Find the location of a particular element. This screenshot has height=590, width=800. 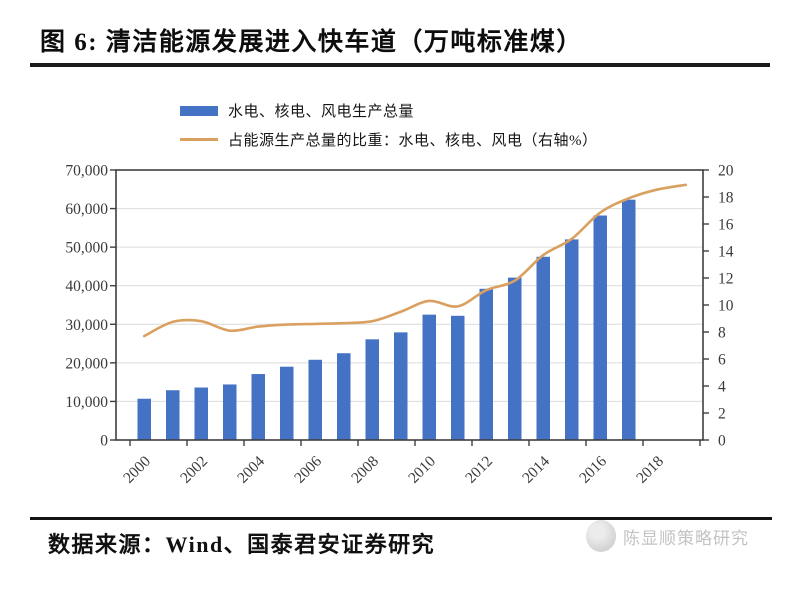

bar-2006 is located at coordinates (315, 399).